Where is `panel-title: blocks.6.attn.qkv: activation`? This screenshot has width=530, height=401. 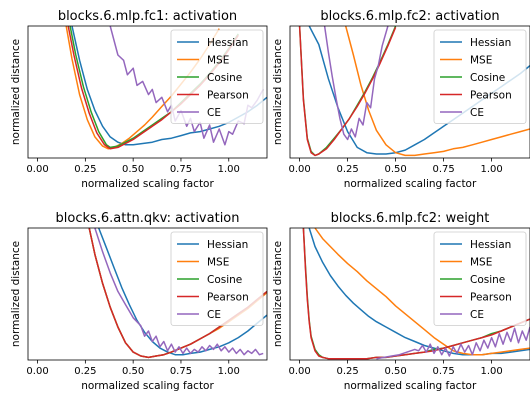 panel-title: blocks.6.attn.qkv: activation is located at coordinates (148, 218).